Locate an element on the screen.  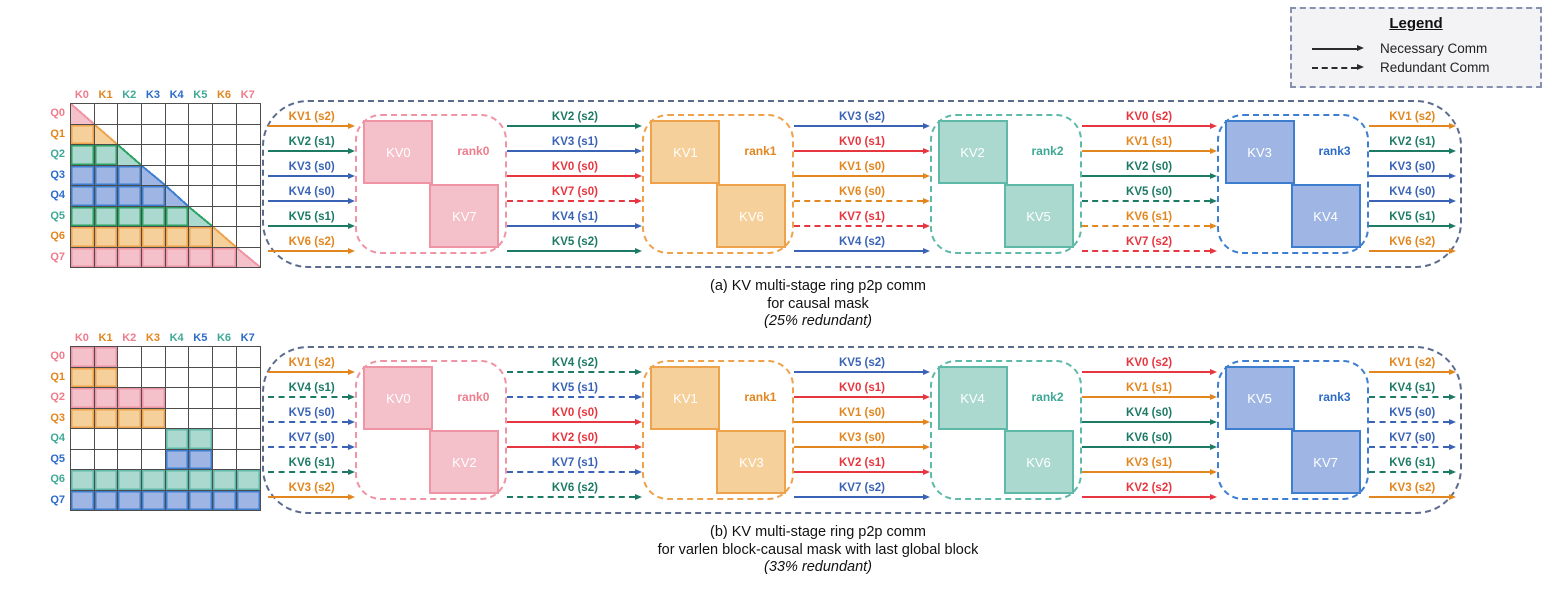
kv-square: KV2 is located at coordinates (464, 462).